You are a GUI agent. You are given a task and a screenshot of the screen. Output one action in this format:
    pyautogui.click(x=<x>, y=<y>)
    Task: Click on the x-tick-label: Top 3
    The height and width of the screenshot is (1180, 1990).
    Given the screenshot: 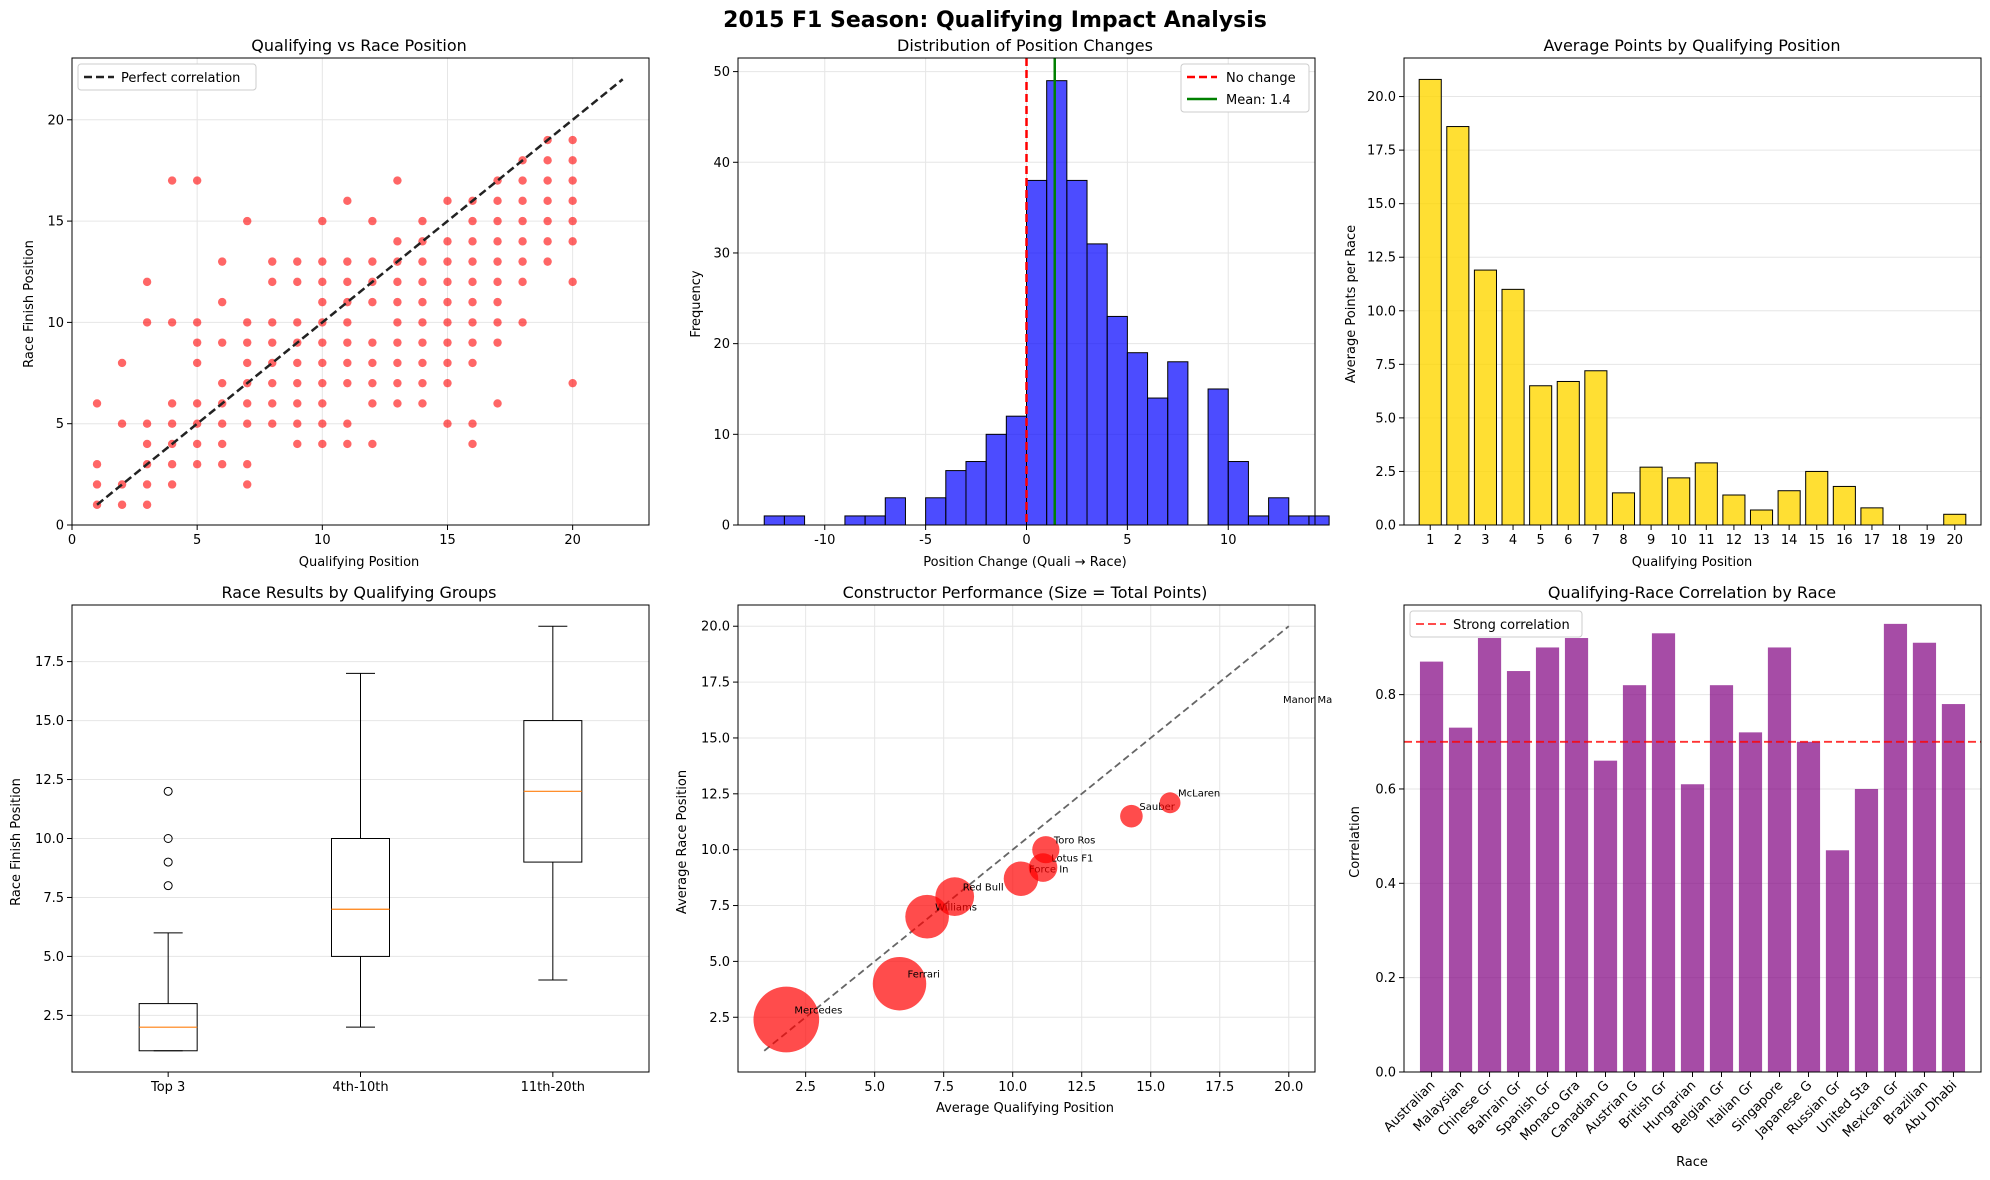 What is the action you would take?
    pyautogui.click(x=167, y=1087)
    